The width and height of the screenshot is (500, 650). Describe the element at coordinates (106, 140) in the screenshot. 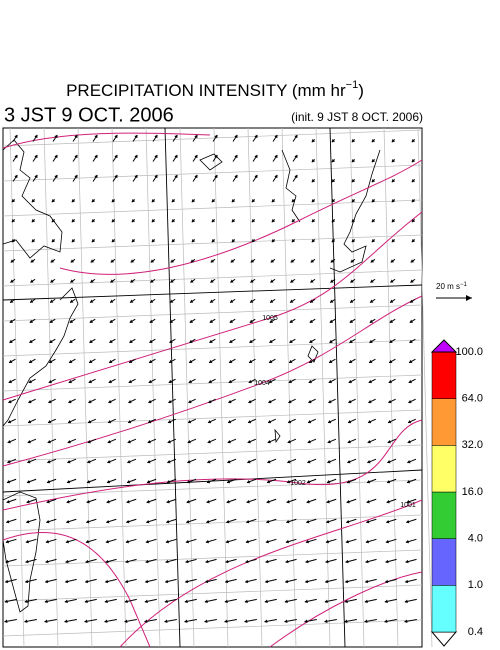

I see `isobar` at that location.